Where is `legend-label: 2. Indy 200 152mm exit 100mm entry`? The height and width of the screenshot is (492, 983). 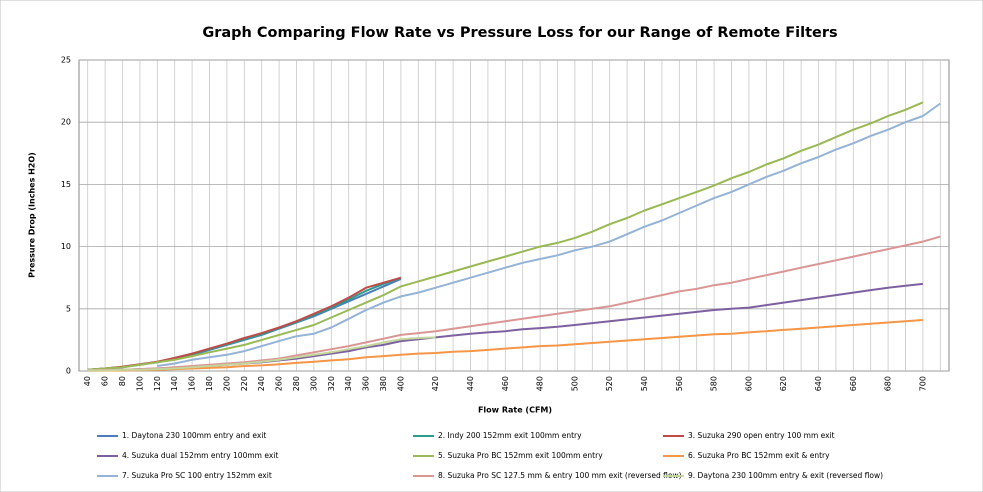
legend-label: 2. Indy 200 152mm exit 100mm entry is located at coordinates (510, 435).